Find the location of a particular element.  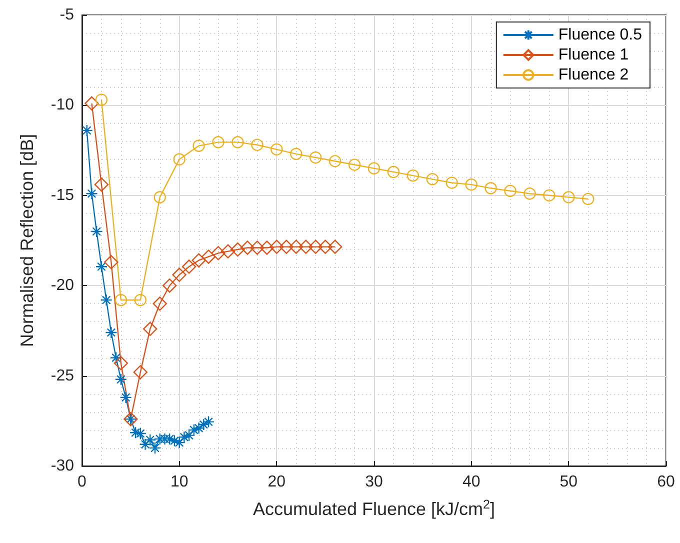

x-tick-label: 50 is located at coordinates (569, 482).